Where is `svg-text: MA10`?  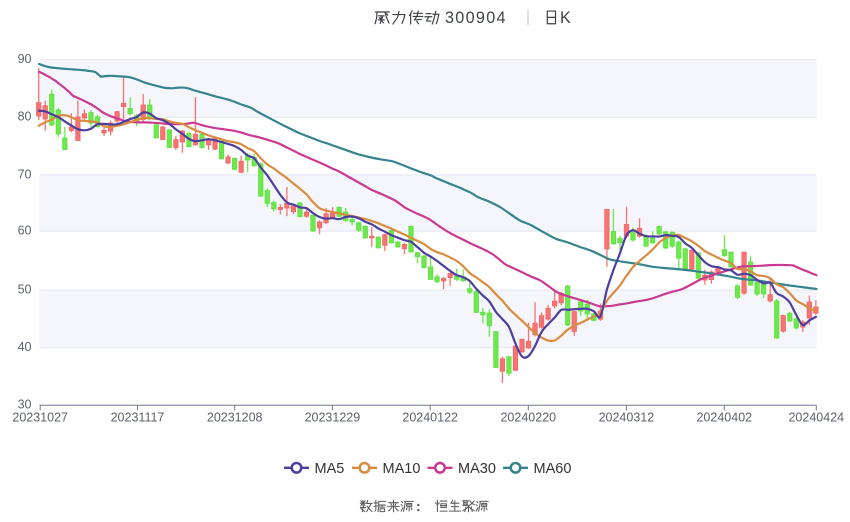 svg-text: MA10 is located at coordinates (402, 469).